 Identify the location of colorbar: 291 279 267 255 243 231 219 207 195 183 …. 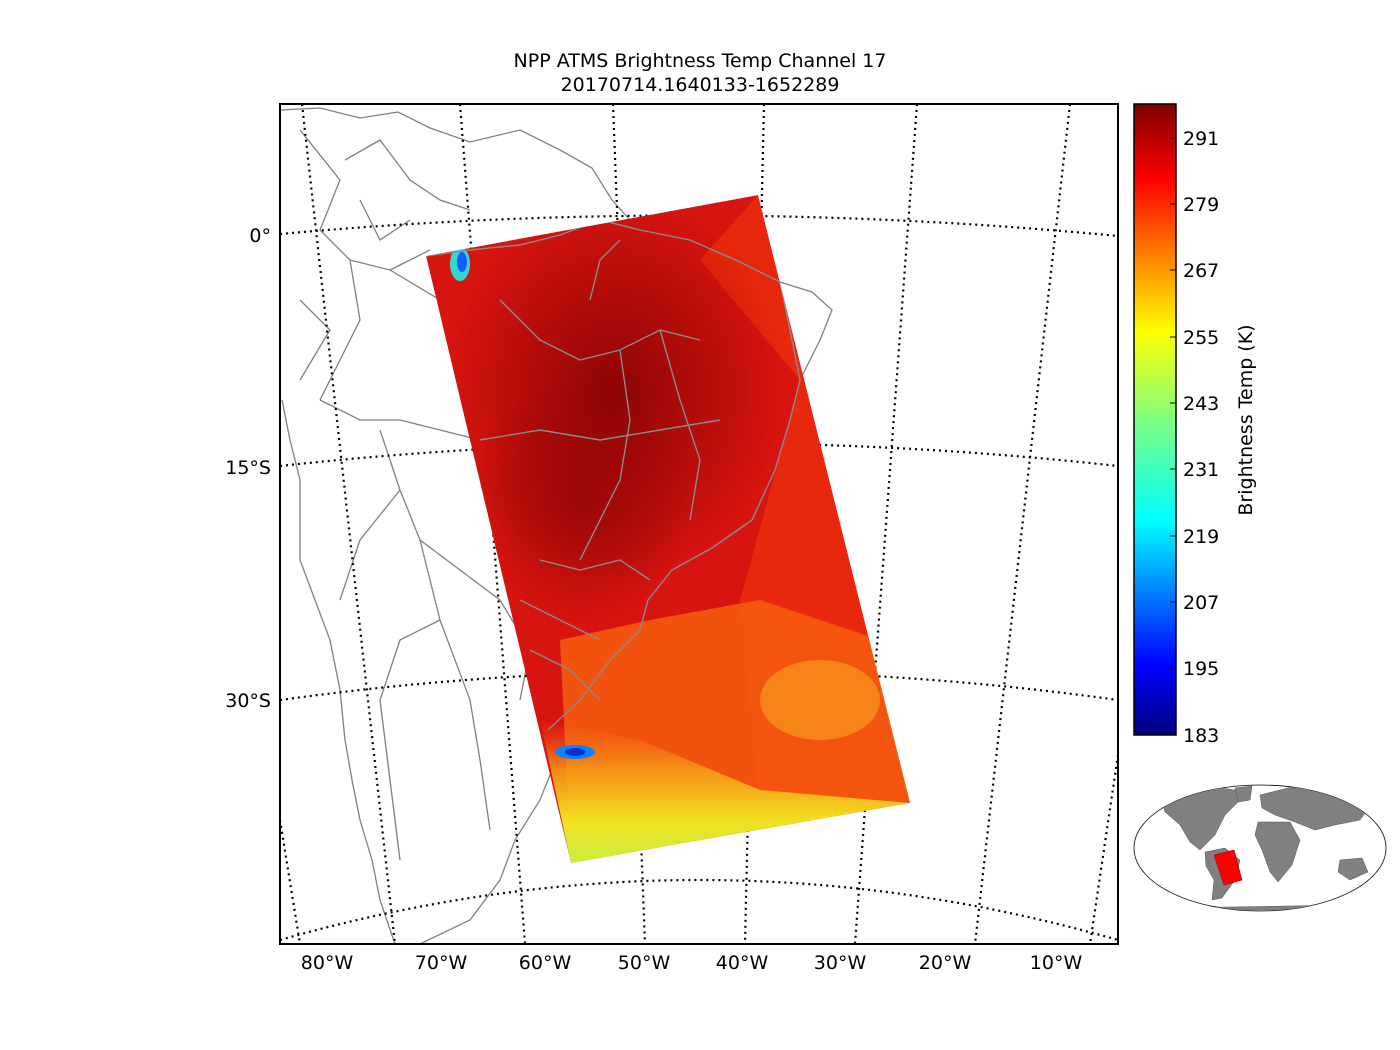
(1195, 425).